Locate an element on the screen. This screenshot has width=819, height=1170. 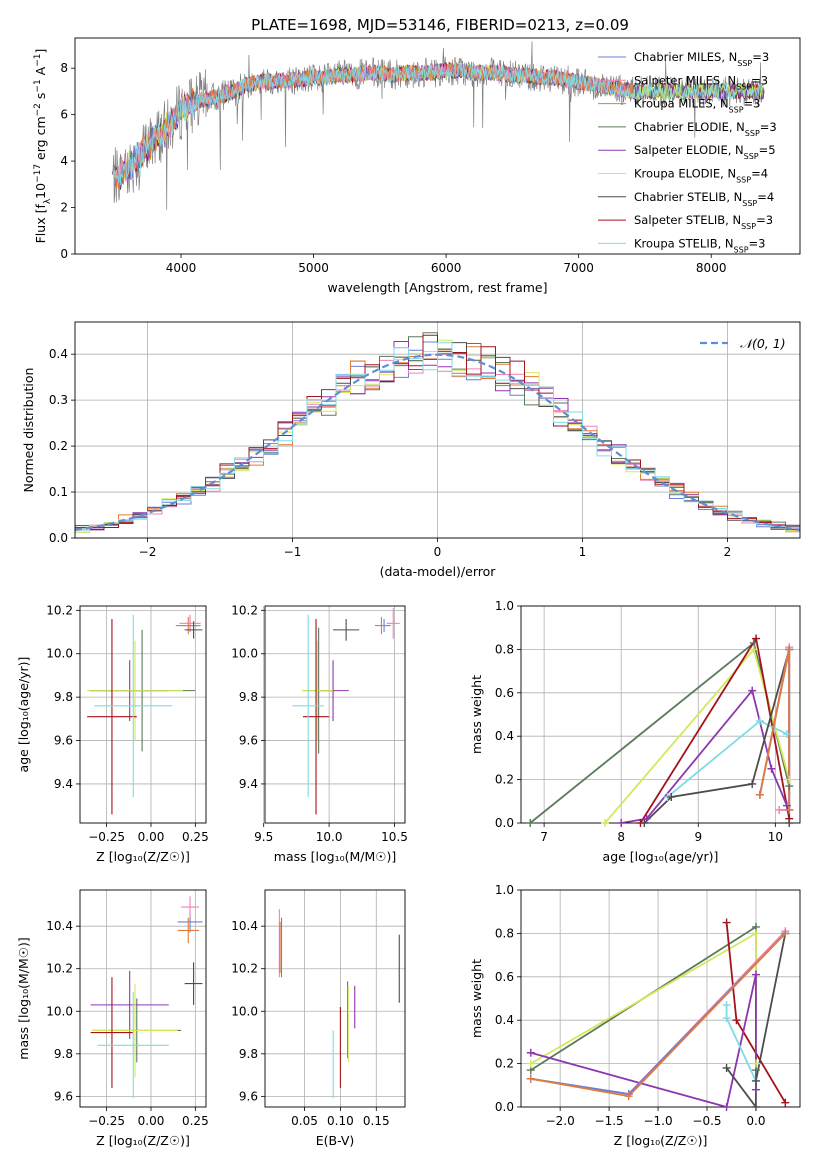
legend-label: Kroupa MILES, NSSP=3 is located at coordinates (697, 106).